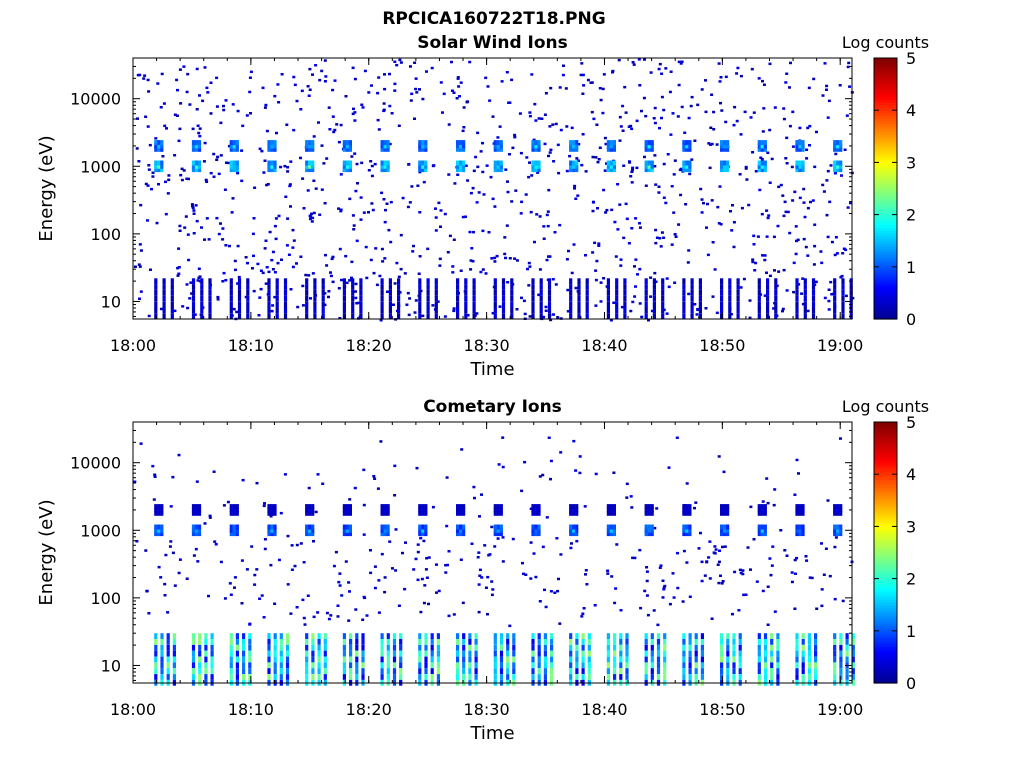 Image resolution: width=1024 pixels, height=768 pixels. Describe the element at coordinates (840, 345) in the screenshot. I see `x-tick-label: 19:00` at that location.